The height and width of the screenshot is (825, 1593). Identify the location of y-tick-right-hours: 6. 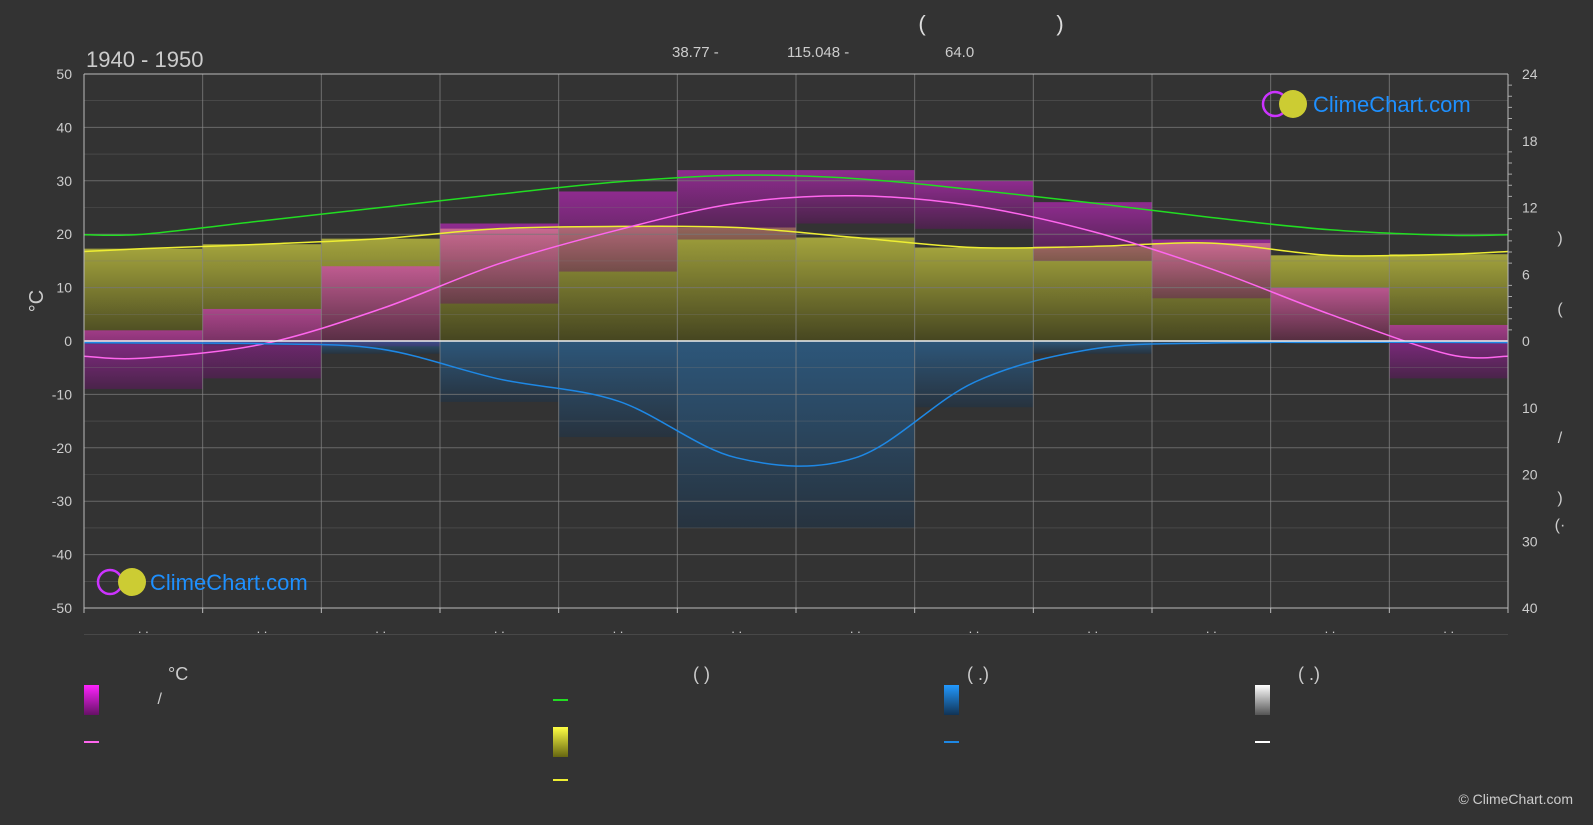
(1526, 274).